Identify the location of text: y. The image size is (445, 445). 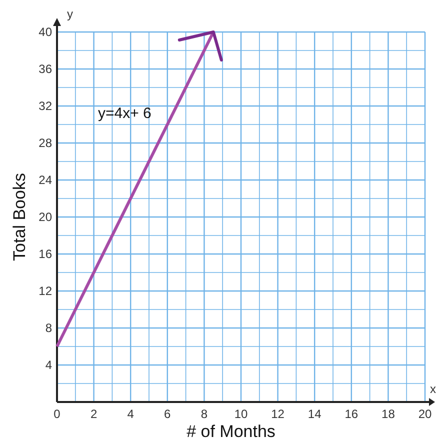
(70, 14).